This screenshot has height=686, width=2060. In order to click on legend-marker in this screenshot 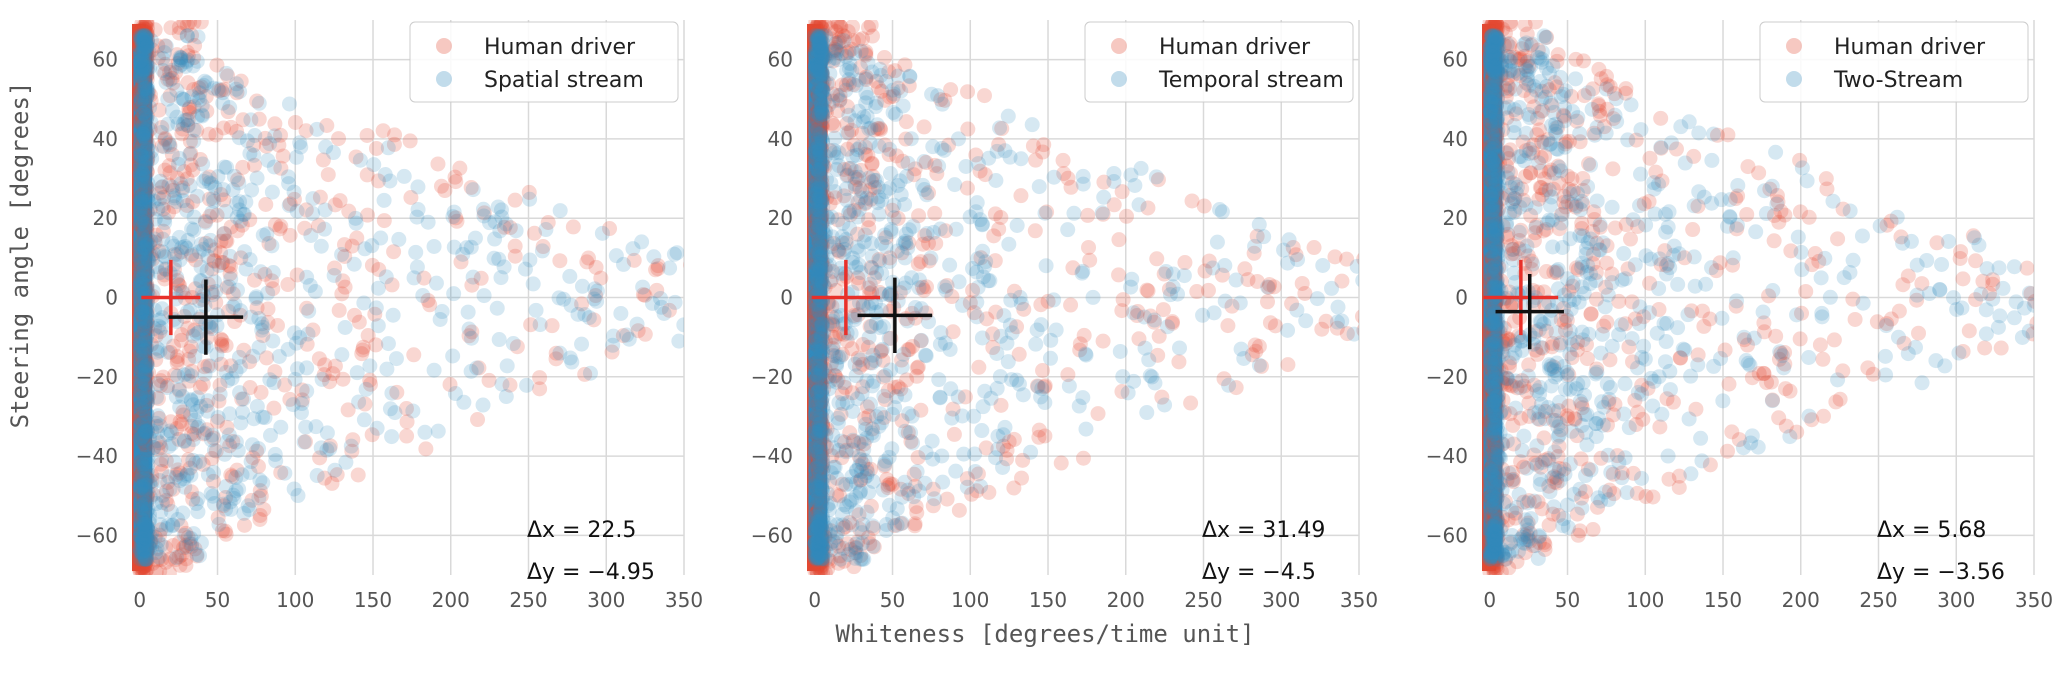, I will do `click(444, 46)`.